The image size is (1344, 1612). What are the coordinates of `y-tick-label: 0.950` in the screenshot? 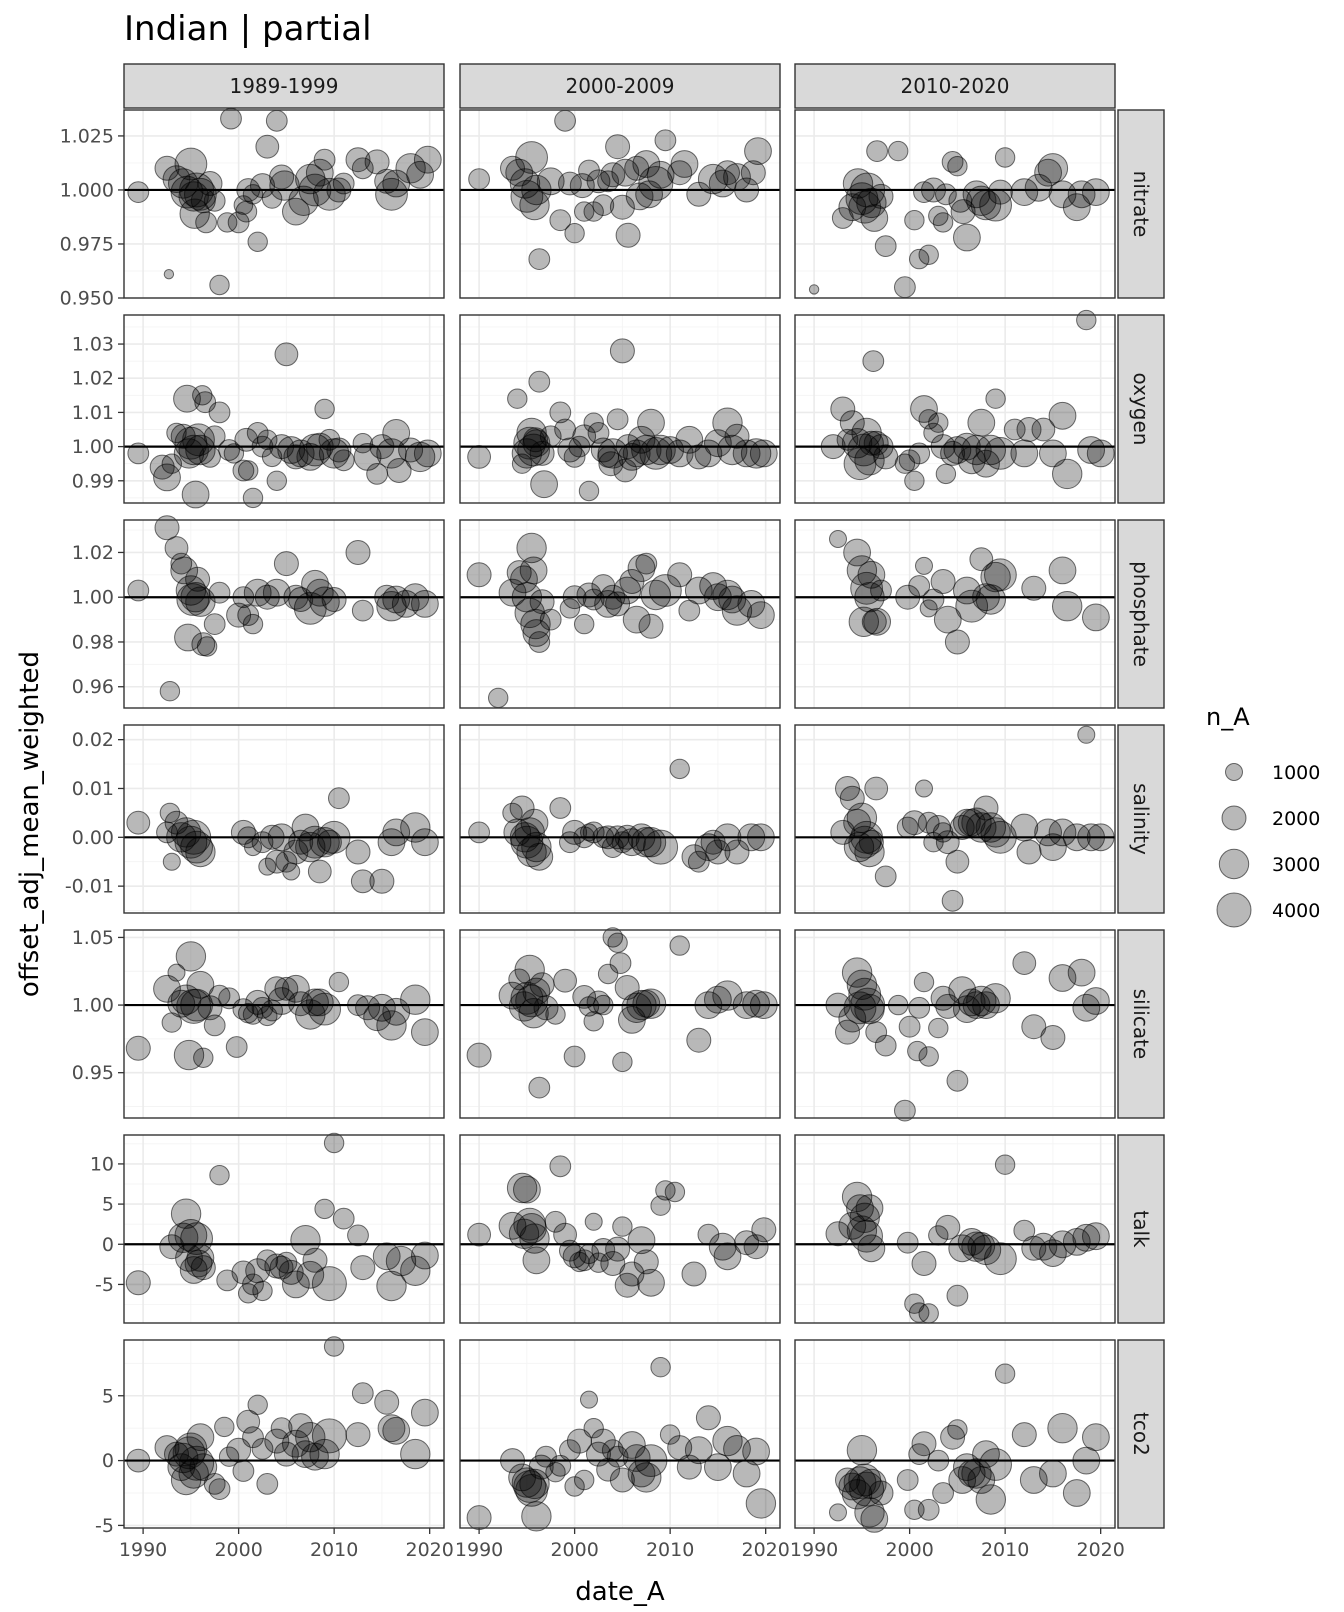 It's located at (87, 299).